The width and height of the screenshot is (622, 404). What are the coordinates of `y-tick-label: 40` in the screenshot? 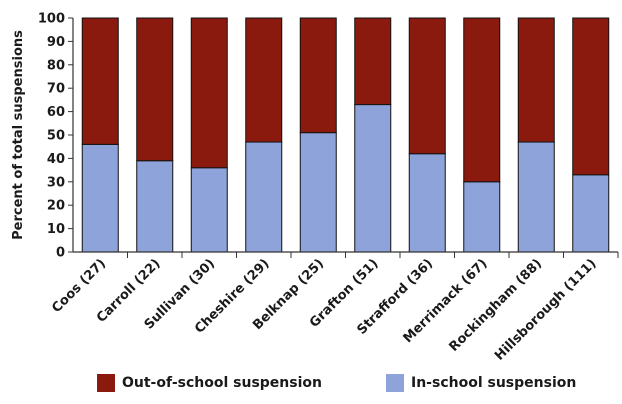 It's located at (56, 159).